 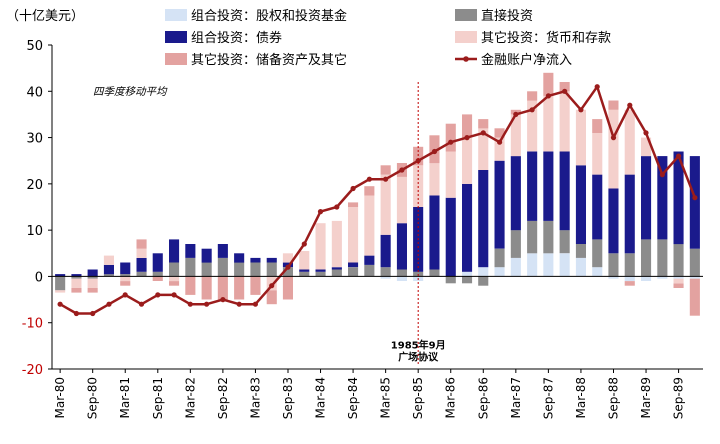 What do you see at coordinates (34, 46) in the screenshot?
I see `y-tick-label-50: 50` at bounding box center [34, 46].